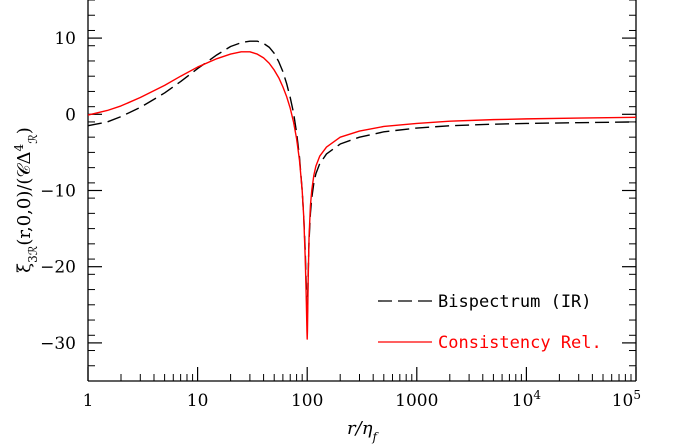 Image resolution: width=681 pixels, height=448 pixels. I want to click on x-tick-label: 10, so click(198, 401).